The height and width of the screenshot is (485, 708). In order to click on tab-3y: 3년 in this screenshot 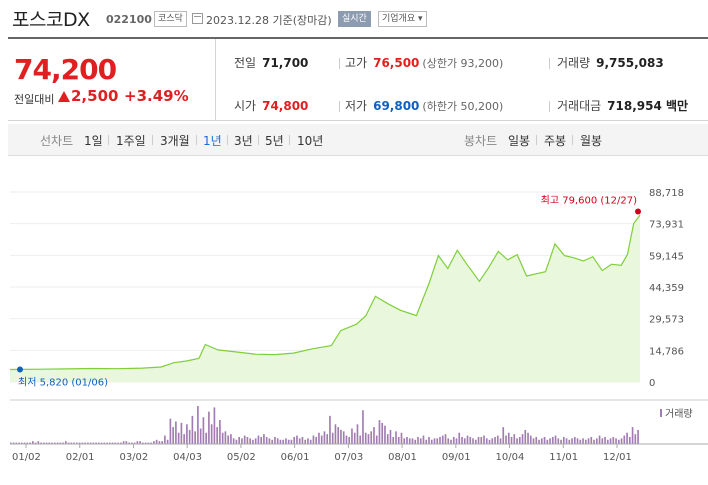, I will do `click(243, 141)`.